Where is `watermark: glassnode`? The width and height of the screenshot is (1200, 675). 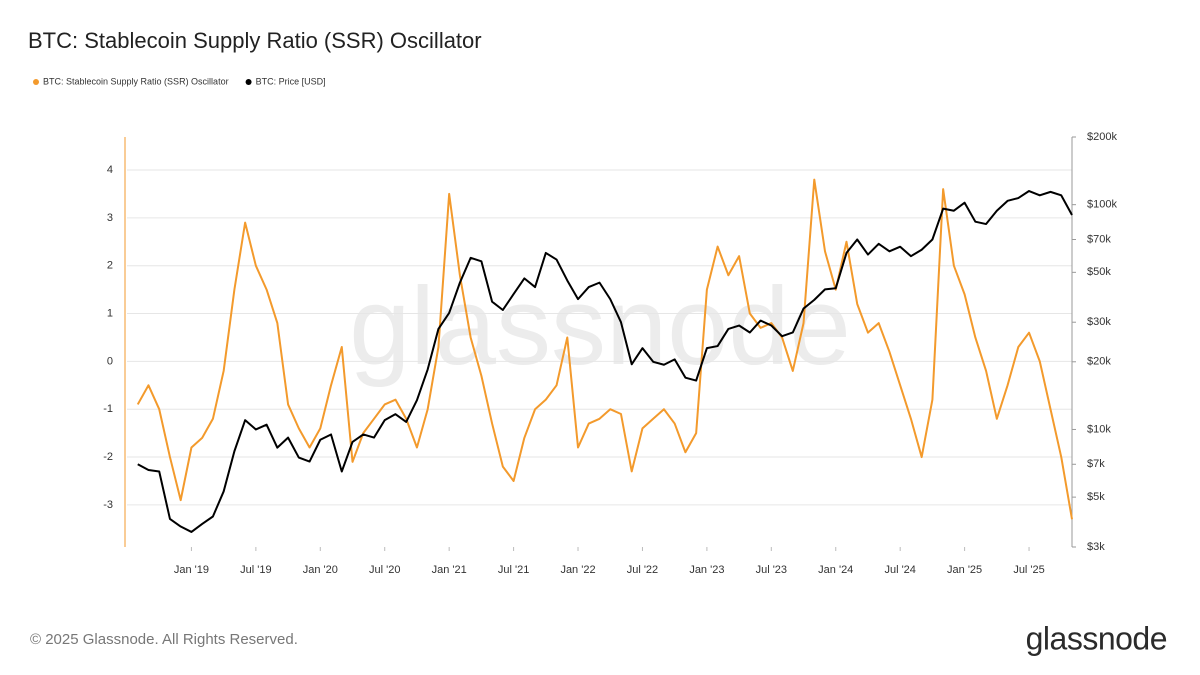 watermark: glassnode is located at coordinates (600, 326).